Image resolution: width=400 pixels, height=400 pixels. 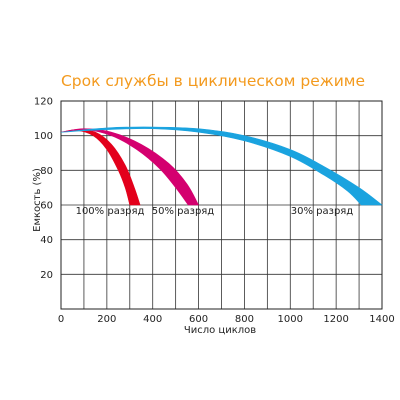 I want to click on x-tick-label: 1000, so click(x=290, y=319).